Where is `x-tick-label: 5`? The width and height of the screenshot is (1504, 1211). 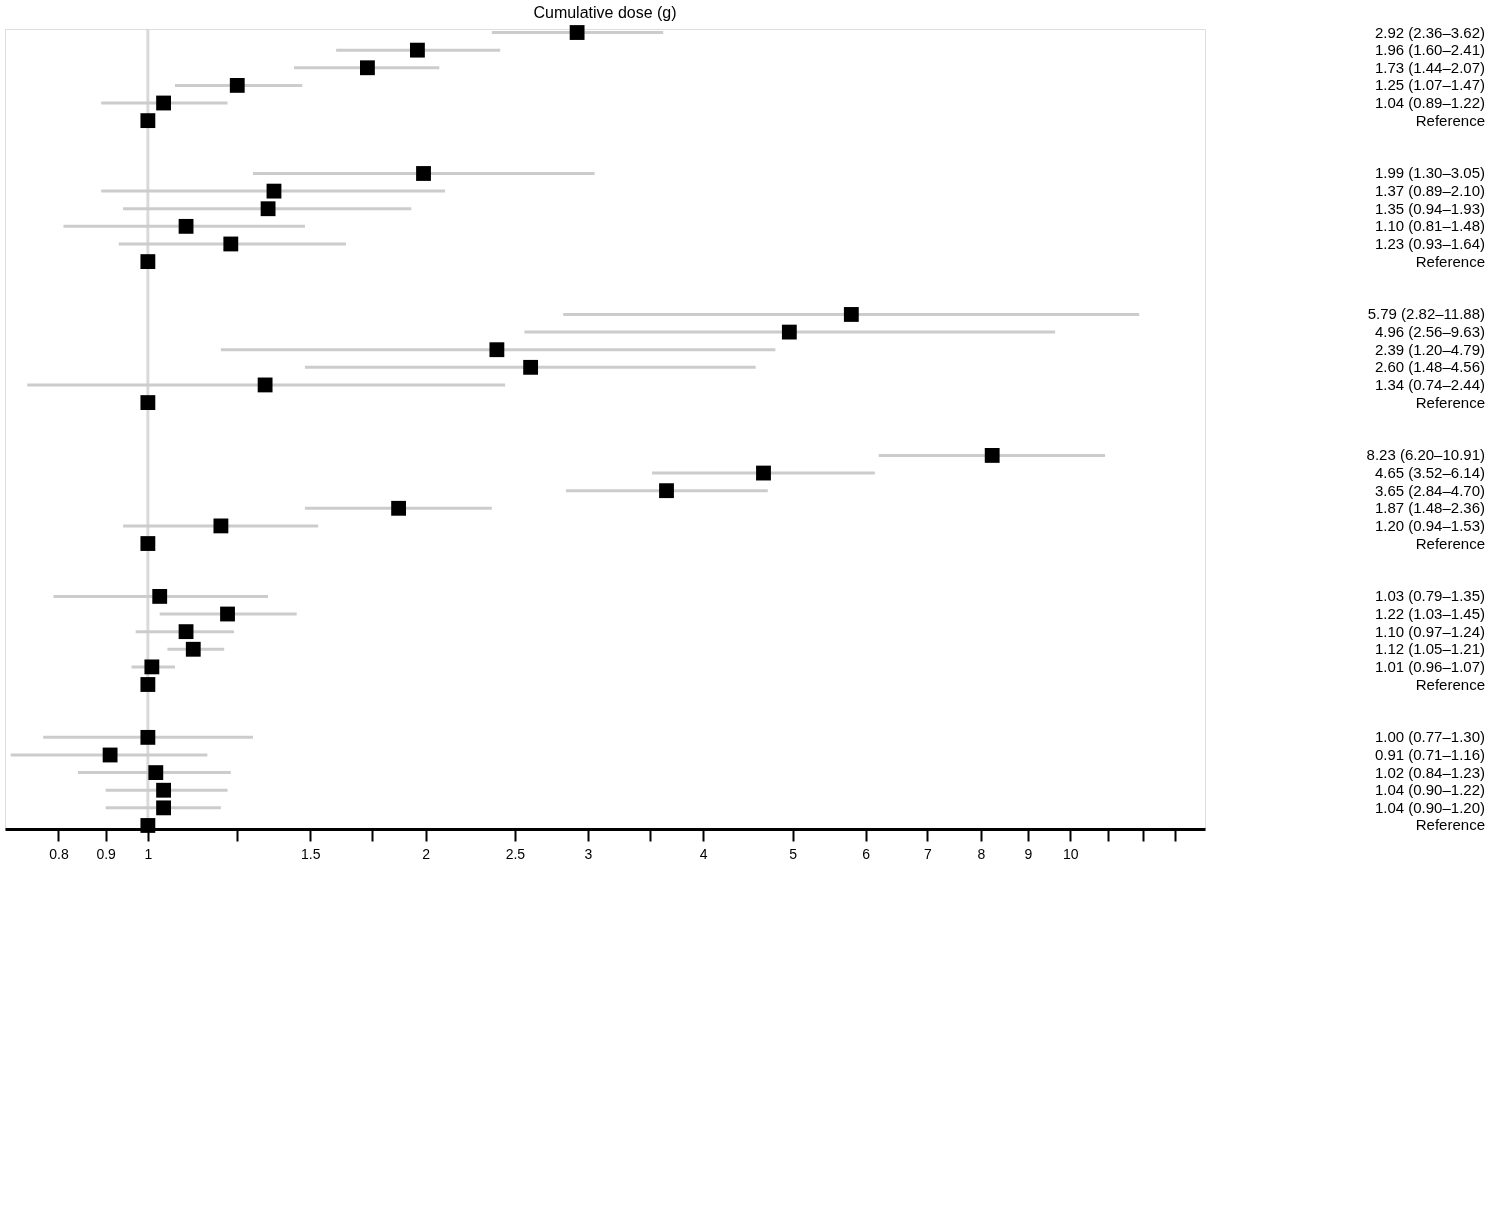
x-tick-label: 5 is located at coordinates (793, 853).